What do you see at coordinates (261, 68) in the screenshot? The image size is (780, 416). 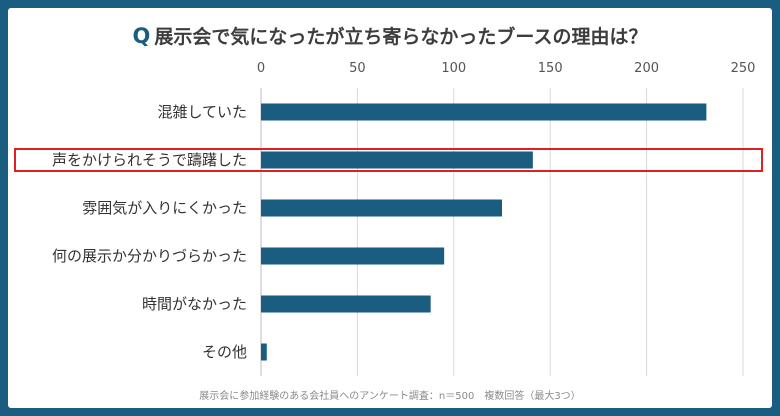 I see `x-tick-label: 0` at bounding box center [261, 68].